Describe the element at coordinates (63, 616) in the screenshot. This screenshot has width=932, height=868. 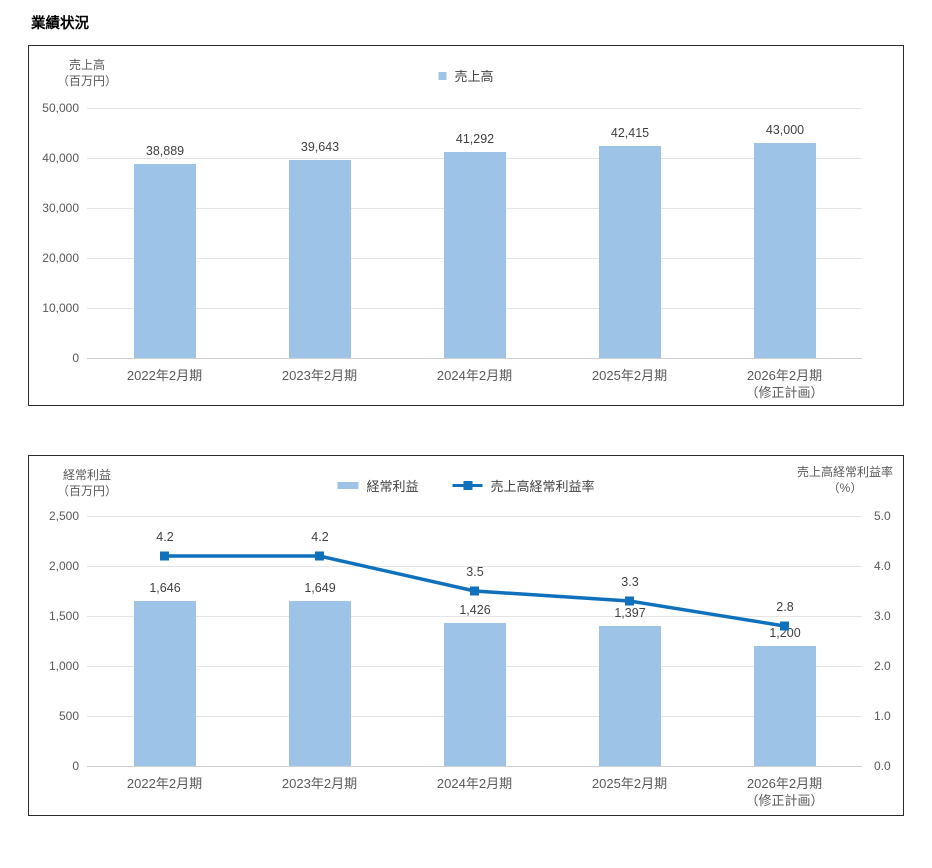
I see `y-axis-tick-label: 1,500` at that location.